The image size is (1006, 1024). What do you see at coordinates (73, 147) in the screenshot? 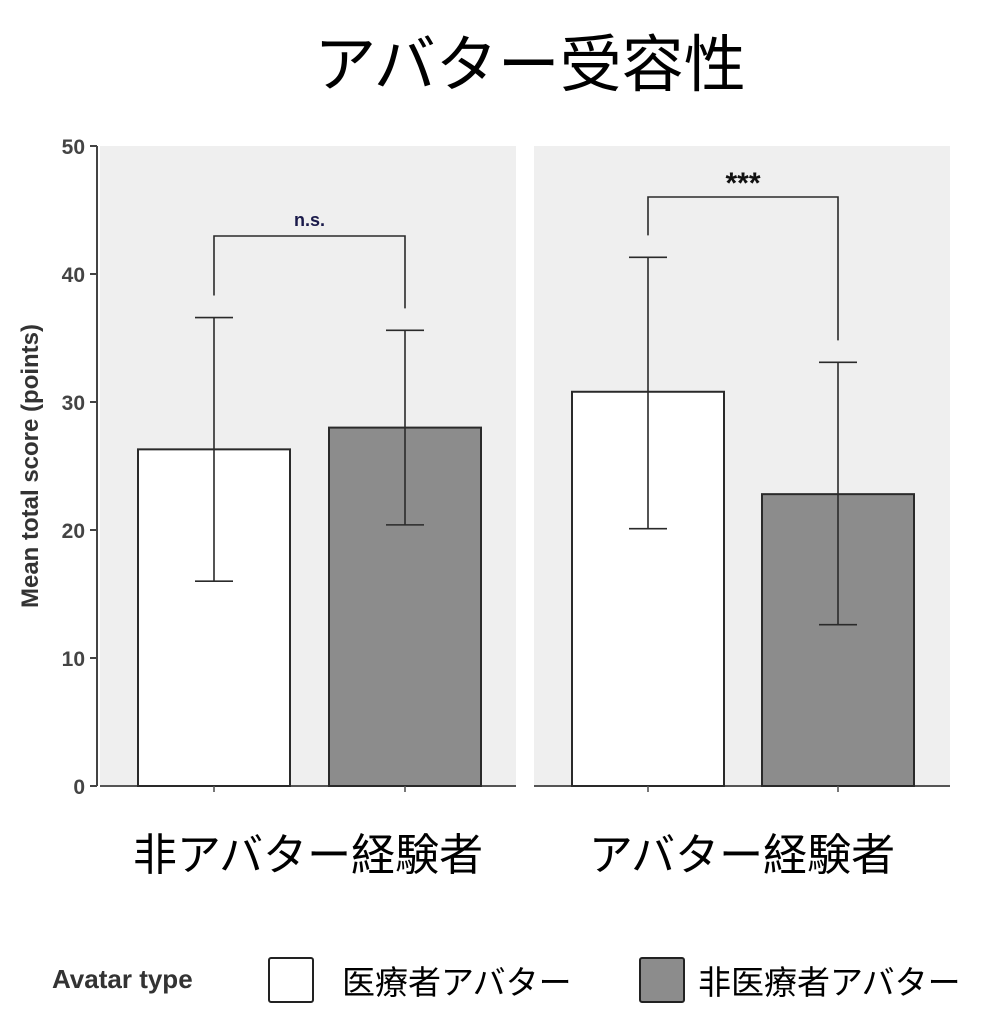
I see `y-tick-label: 50` at bounding box center [73, 147].